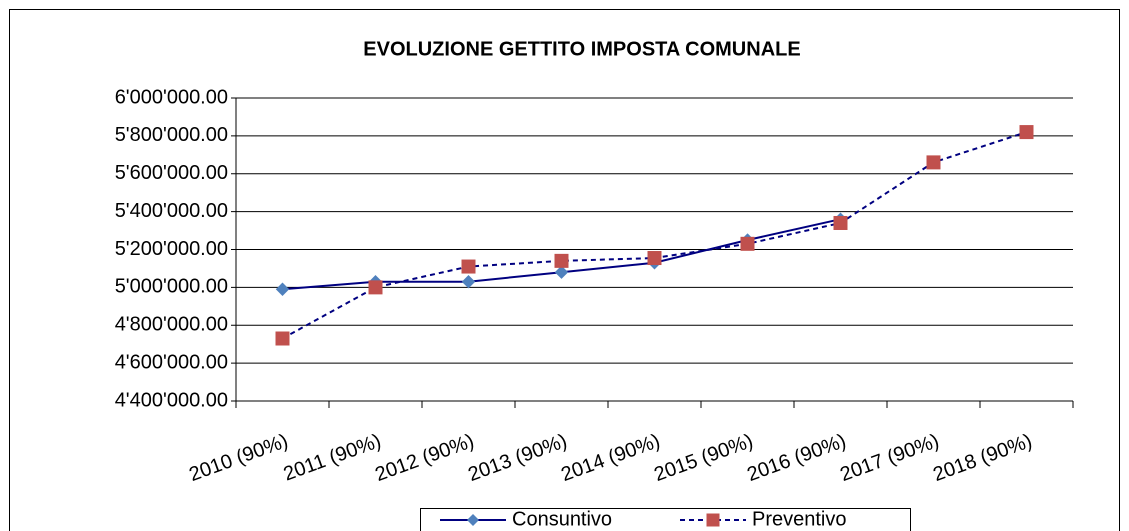 This screenshot has height=531, width=1129. What do you see at coordinates (665, 519) in the screenshot?
I see `legend-box` at bounding box center [665, 519].